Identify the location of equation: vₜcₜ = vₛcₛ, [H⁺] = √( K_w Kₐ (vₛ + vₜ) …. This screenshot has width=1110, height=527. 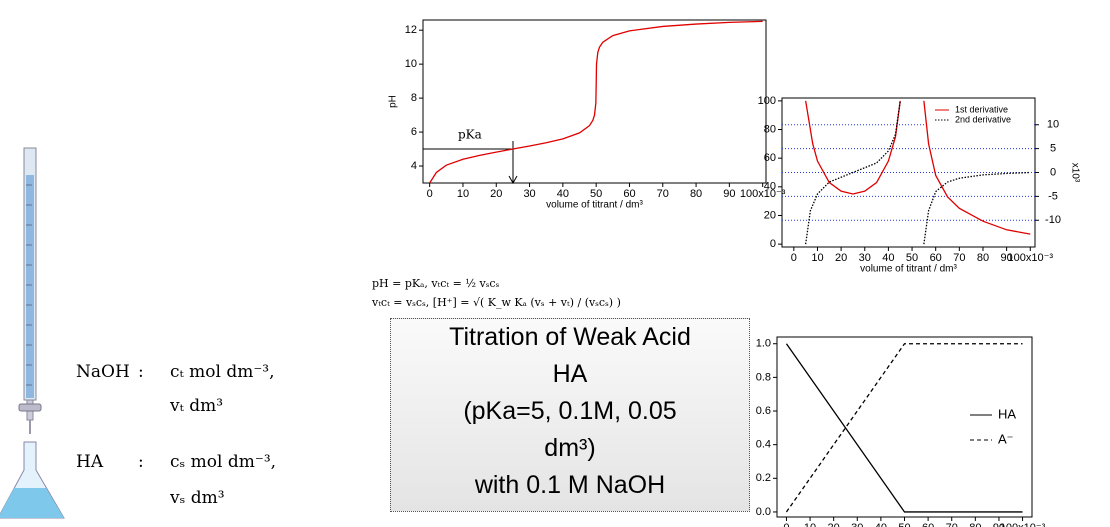
(496, 302).